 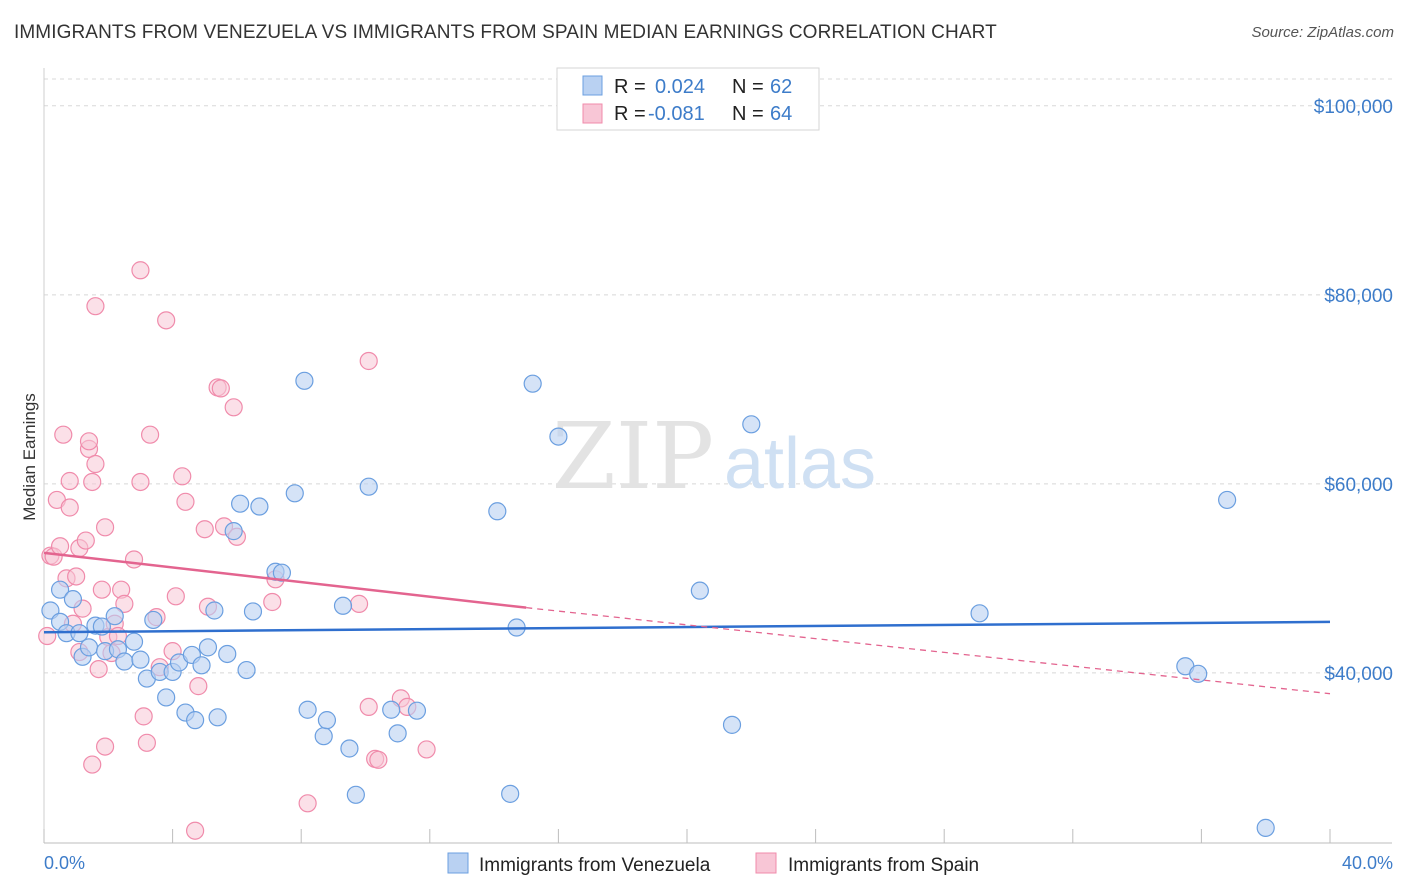 What do you see at coordinates (748, 87) in the screenshot?
I see `legend-n-label-venezuela: N =` at bounding box center [748, 87].